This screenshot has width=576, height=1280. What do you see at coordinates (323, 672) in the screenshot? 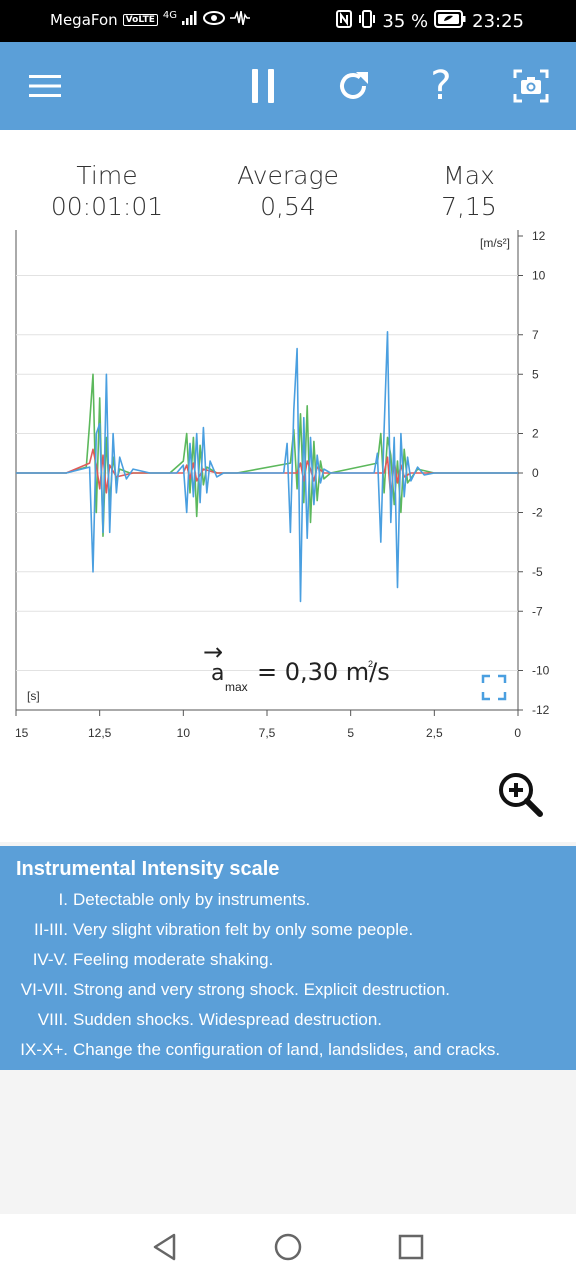
I see `amax-value: = 0,30 m/s` at bounding box center [323, 672].